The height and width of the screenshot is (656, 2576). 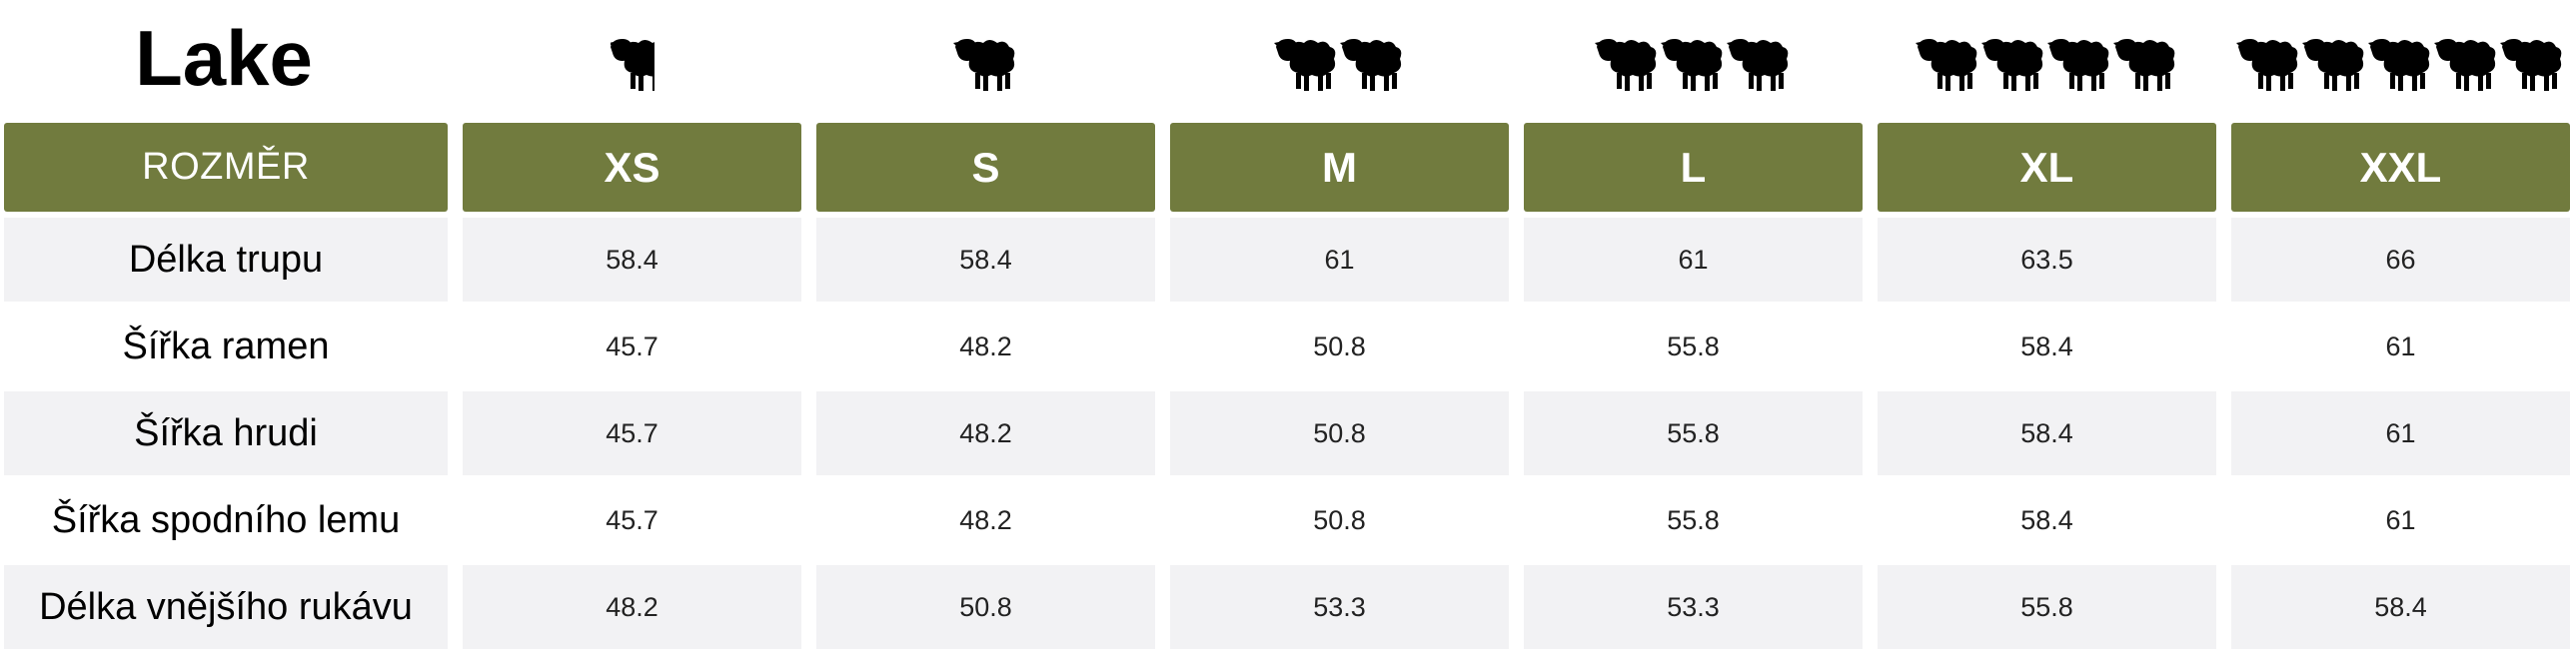 I want to click on sheep-indicator-xxl, so click(x=2400, y=63).